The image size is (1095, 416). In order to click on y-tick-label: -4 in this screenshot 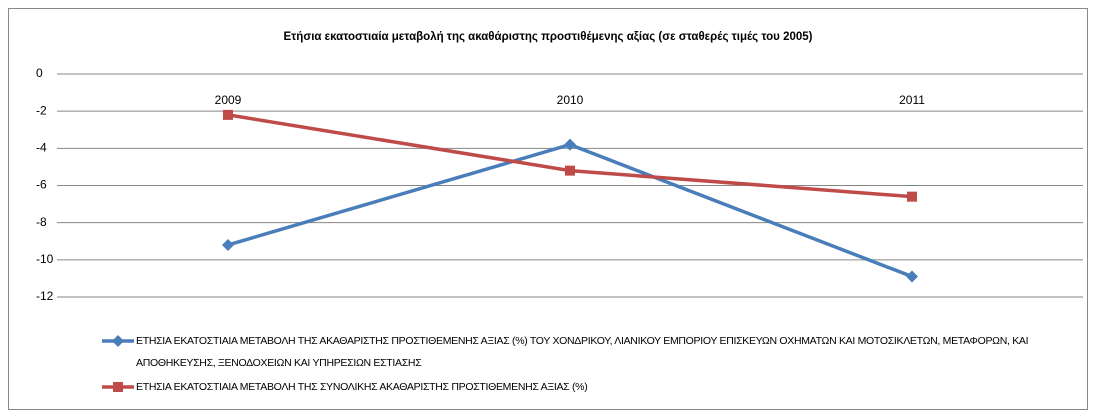, I will do `click(41, 148)`.